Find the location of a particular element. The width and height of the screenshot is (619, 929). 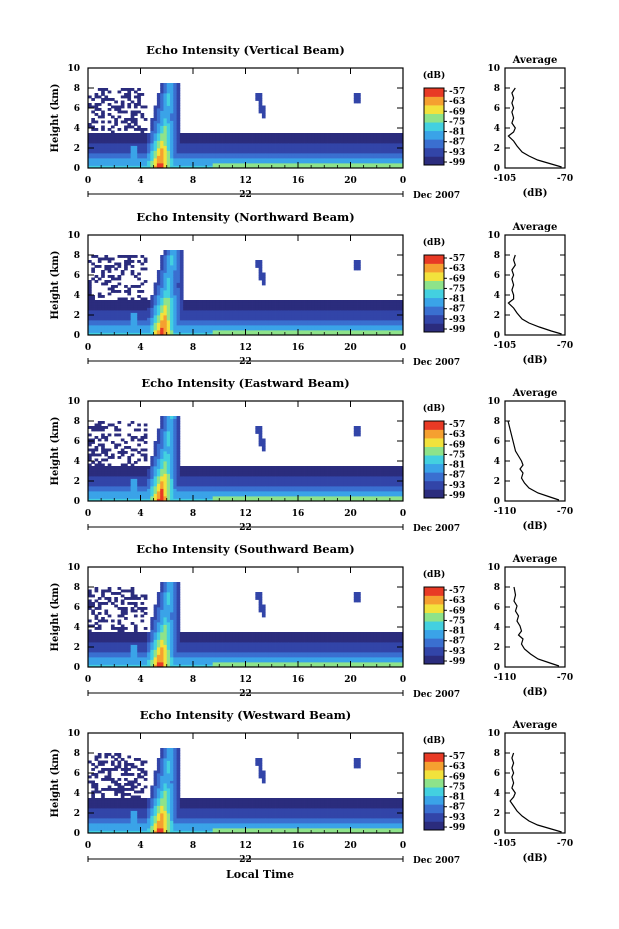

x-tick-label: 20 is located at coordinates (350, 181).